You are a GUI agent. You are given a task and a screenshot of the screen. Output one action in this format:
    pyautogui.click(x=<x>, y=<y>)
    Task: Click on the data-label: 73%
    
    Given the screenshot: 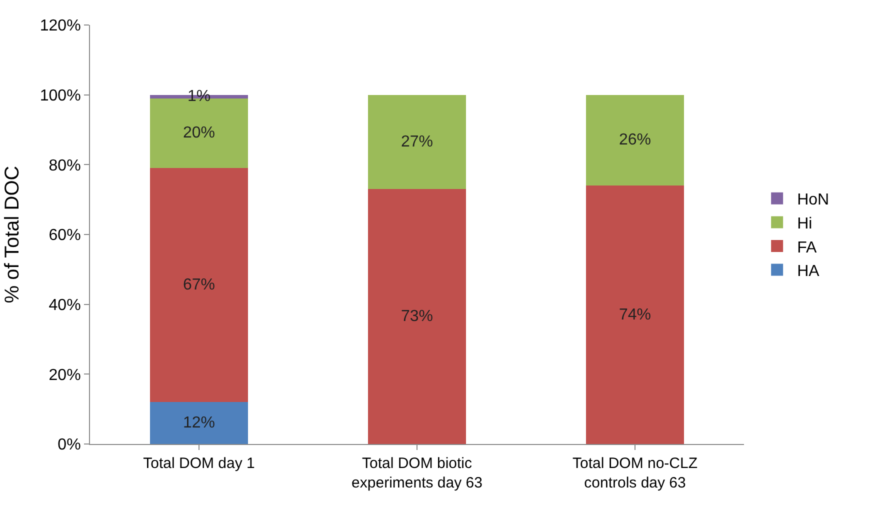 What is the action you would take?
    pyautogui.click(x=417, y=317)
    